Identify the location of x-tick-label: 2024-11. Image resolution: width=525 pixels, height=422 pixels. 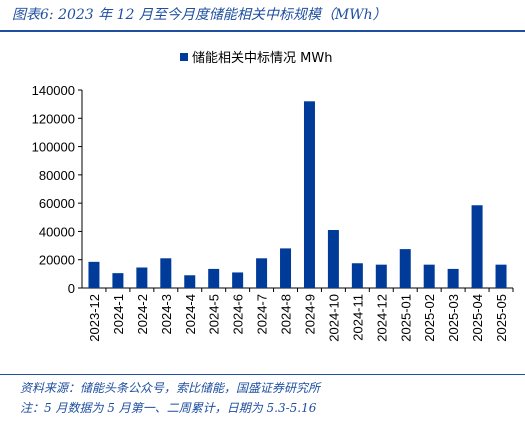
(357, 317).